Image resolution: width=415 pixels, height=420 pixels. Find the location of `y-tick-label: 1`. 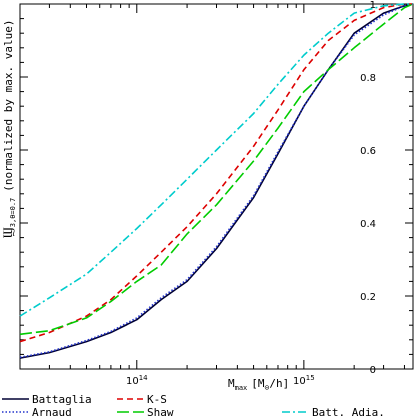

y-tick-label: 1 is located at coordinates (373, 5).